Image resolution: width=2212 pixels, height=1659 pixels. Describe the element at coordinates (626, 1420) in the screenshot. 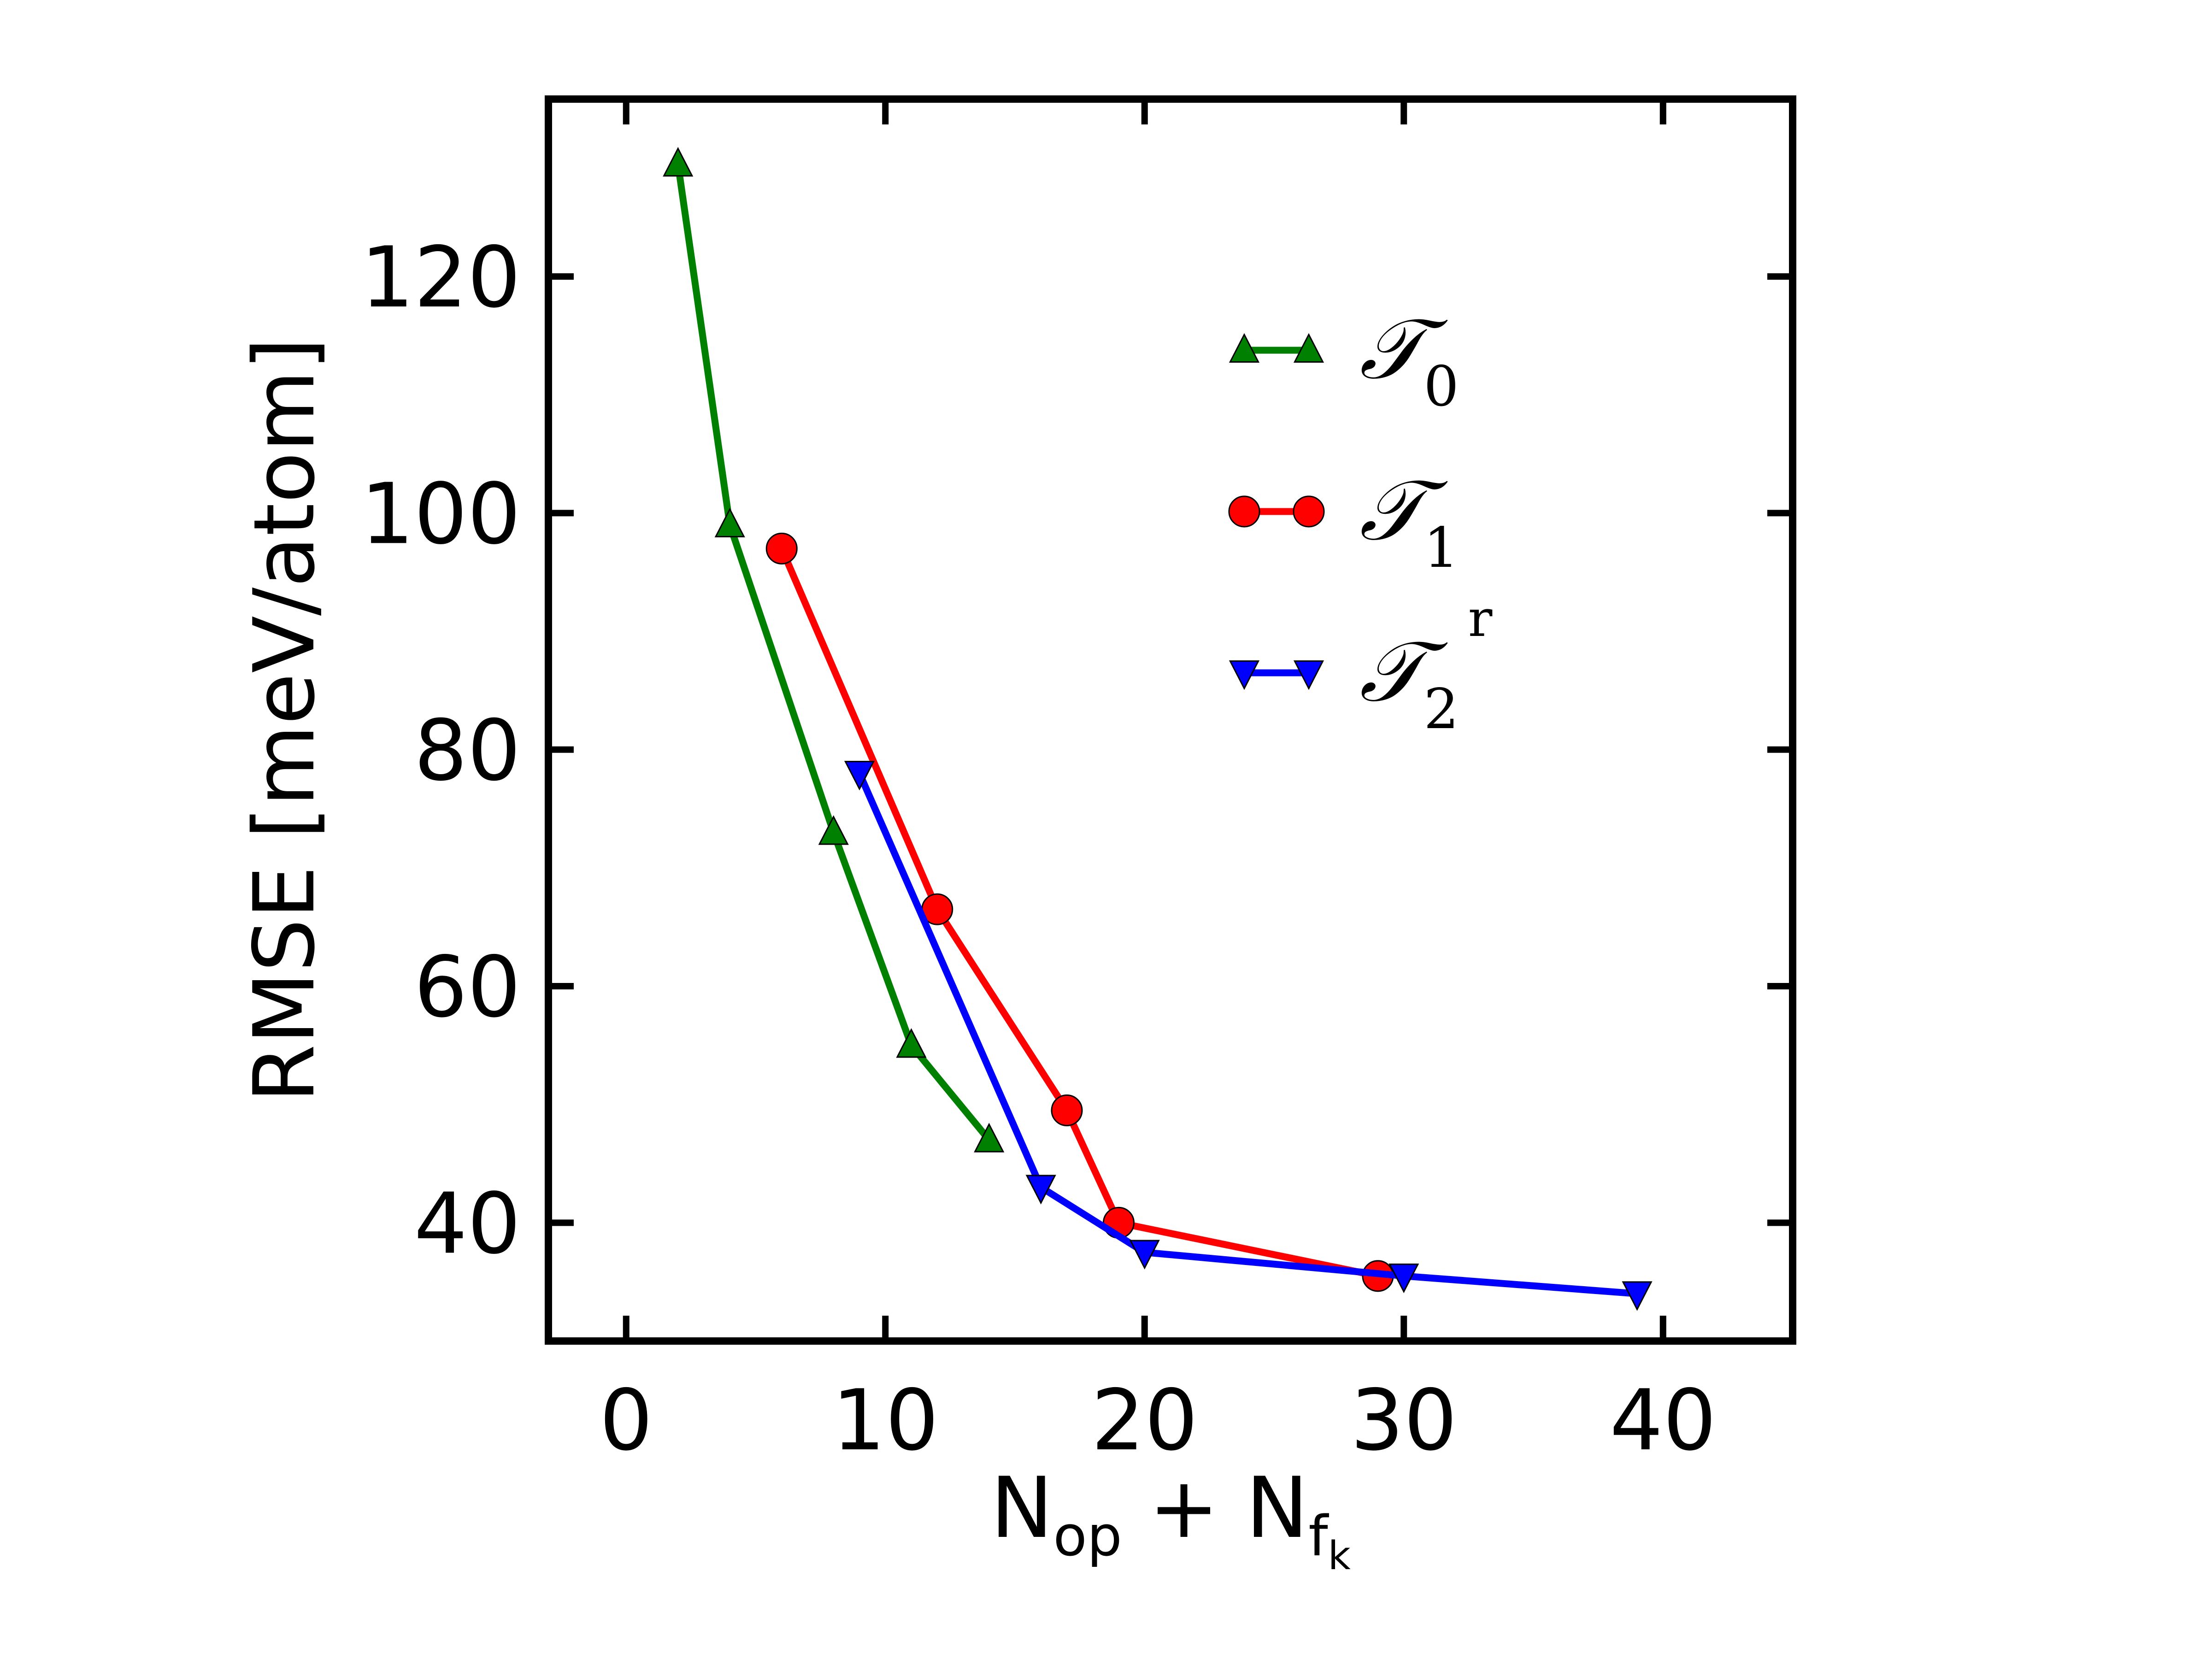

I see `x-tick-label: 0` at that location.